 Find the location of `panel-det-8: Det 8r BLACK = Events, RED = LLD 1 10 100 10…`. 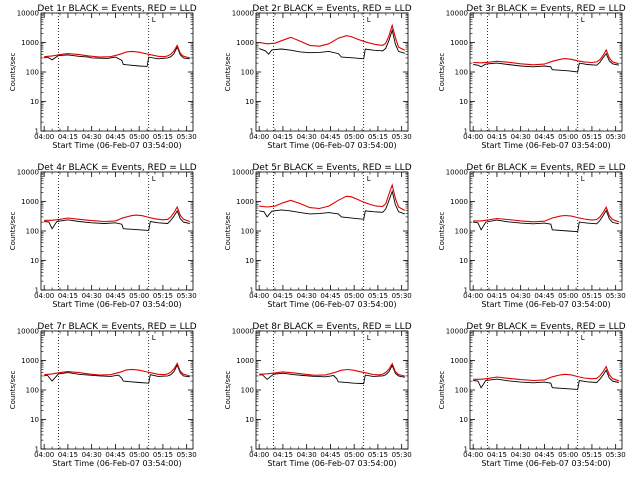

panel-det-8: Det 8r BLACK = Events, RED = LLD 1 10 100 10… is located at coordinates (318, 395).